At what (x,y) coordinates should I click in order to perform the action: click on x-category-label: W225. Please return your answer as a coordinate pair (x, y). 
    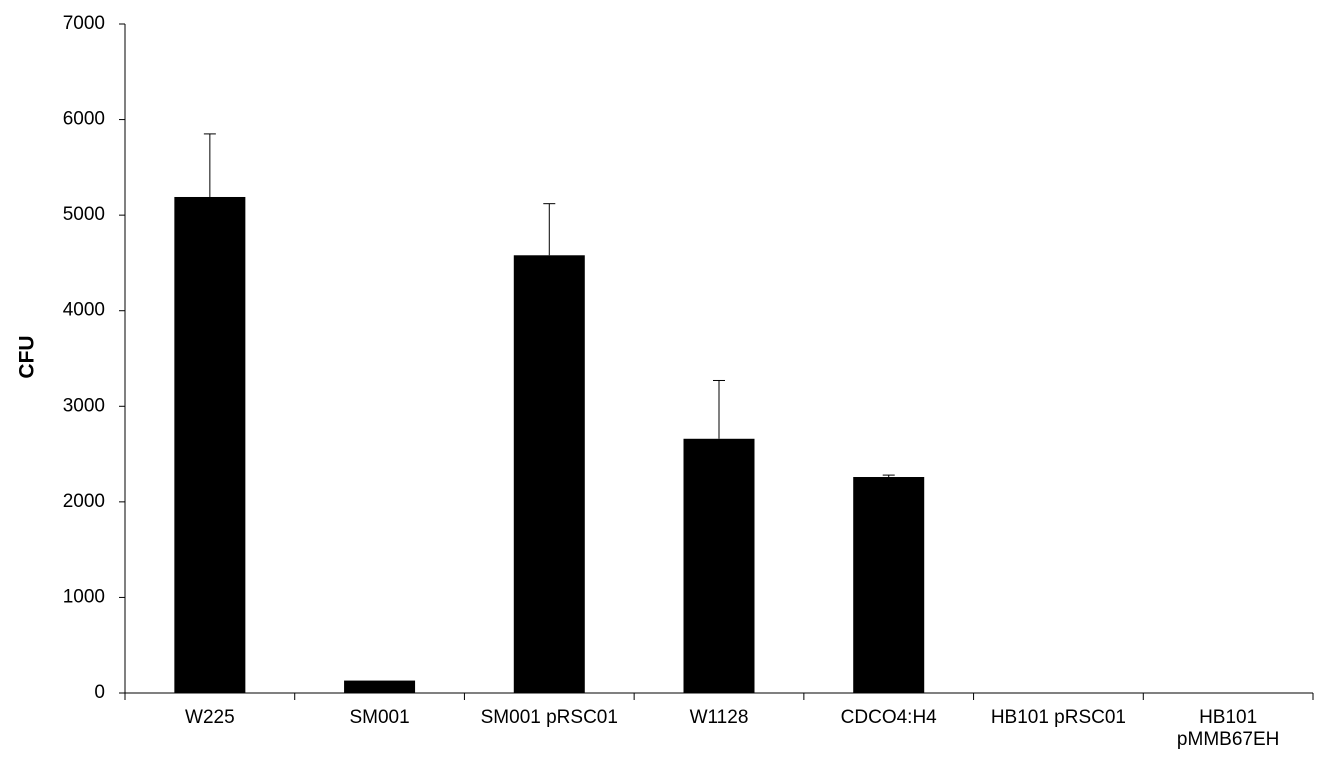
    Looking at the image, I should click on (210, 717).